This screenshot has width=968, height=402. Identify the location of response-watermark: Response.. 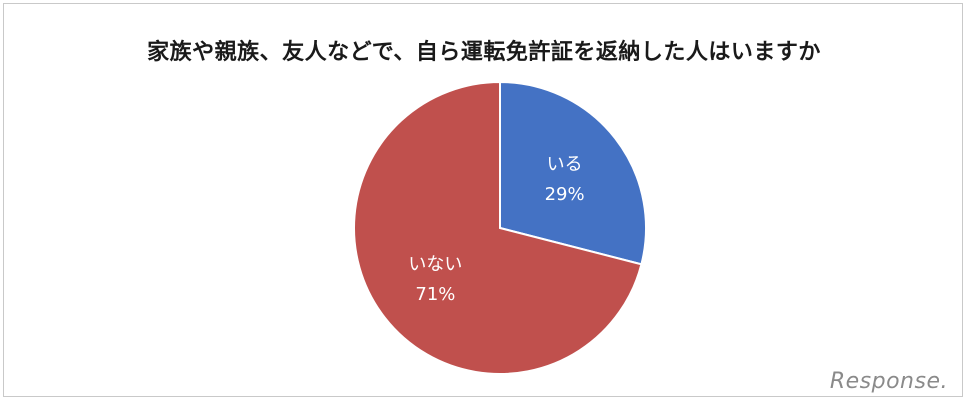
(889, 381).